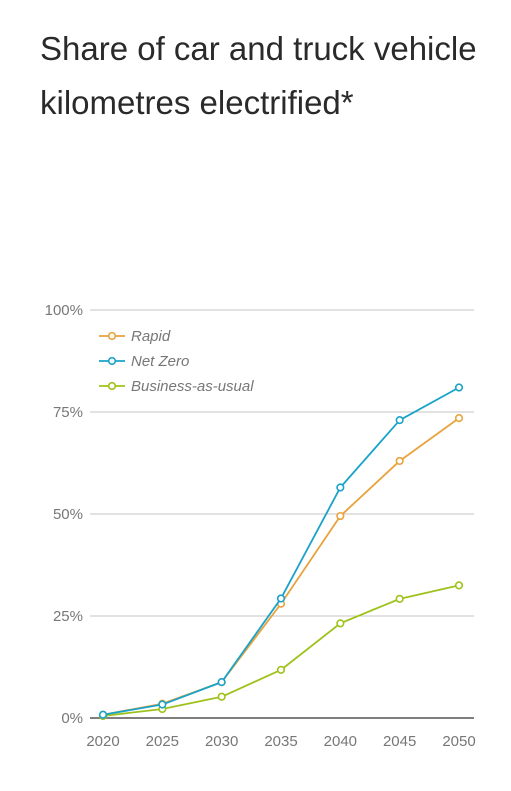  I want to click on x-tick-label: 2040, so click(340, 741).